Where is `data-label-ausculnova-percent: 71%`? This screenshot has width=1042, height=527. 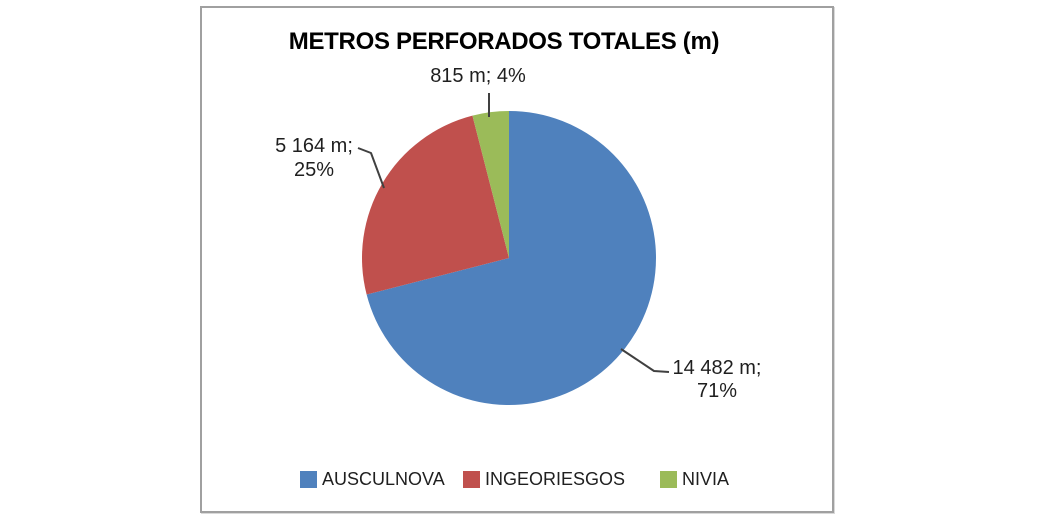
data-label-ausculnova-percent: 71% is located at coordinates (717, 391).